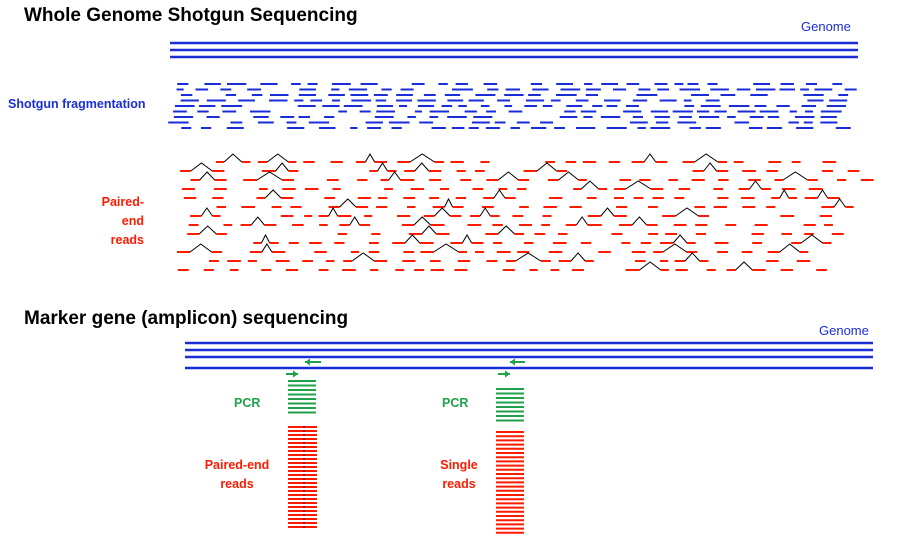  I want to click on right-reverse-primer-head, so click(512, 362).